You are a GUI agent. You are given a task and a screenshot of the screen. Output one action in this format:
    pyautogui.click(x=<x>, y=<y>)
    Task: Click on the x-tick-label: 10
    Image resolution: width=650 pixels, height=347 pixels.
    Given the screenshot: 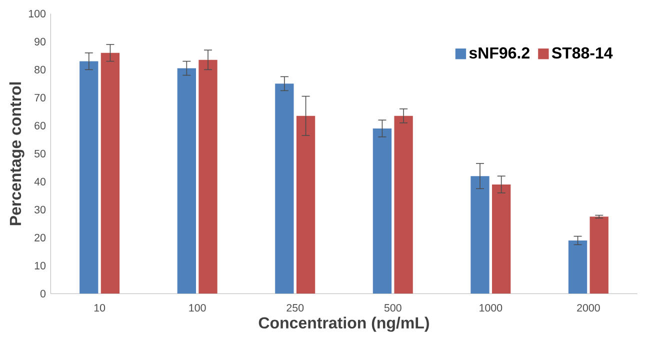 What is the action you would take?
    pyautogui.click(x=100, y=308)
    